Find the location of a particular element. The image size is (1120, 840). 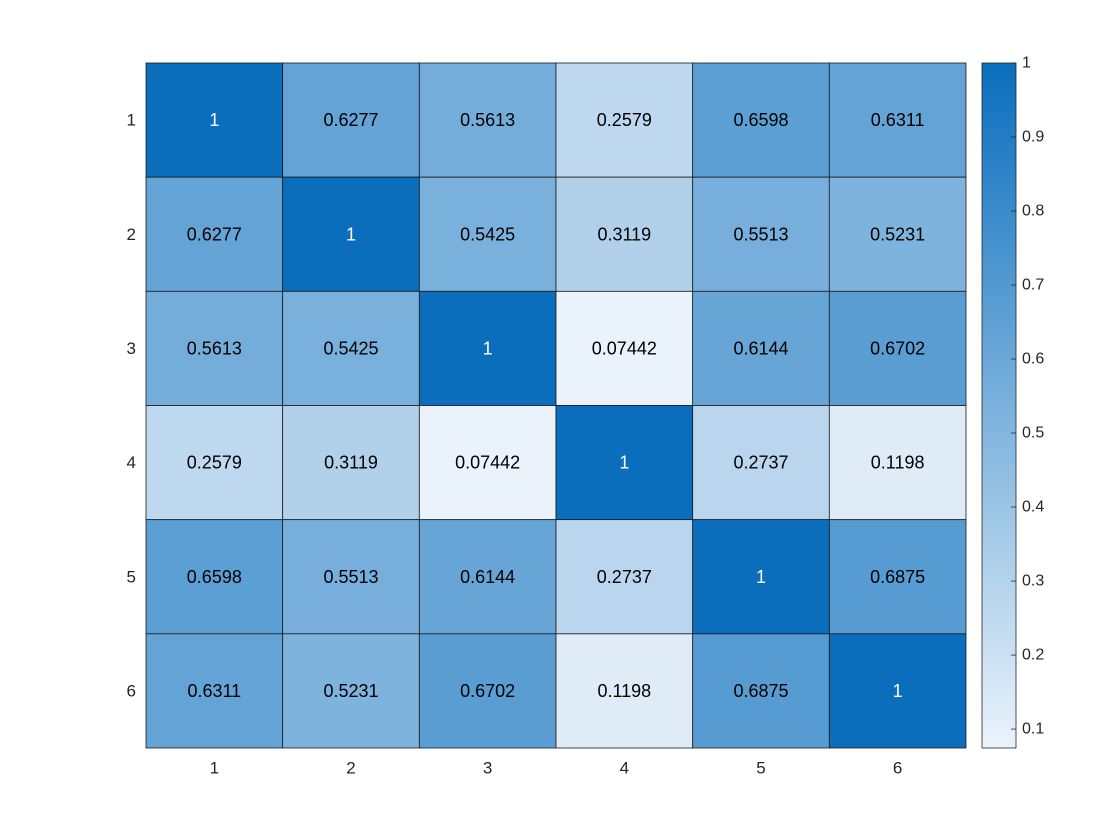

y-tick-label-2: 2 is located at coordinates (131, 234).